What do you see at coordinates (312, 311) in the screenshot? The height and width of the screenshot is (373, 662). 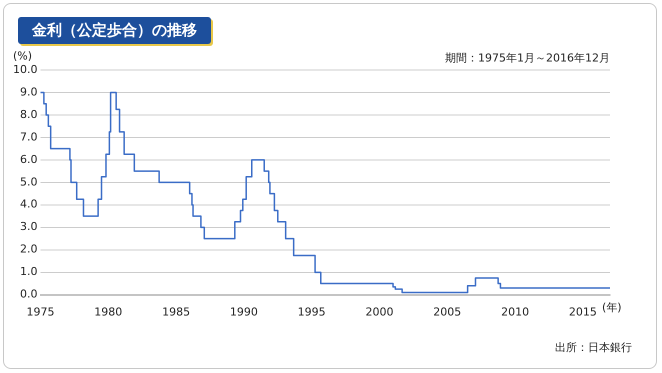 I see `x-tick-label: 1995` at bounding box center [312, 311].